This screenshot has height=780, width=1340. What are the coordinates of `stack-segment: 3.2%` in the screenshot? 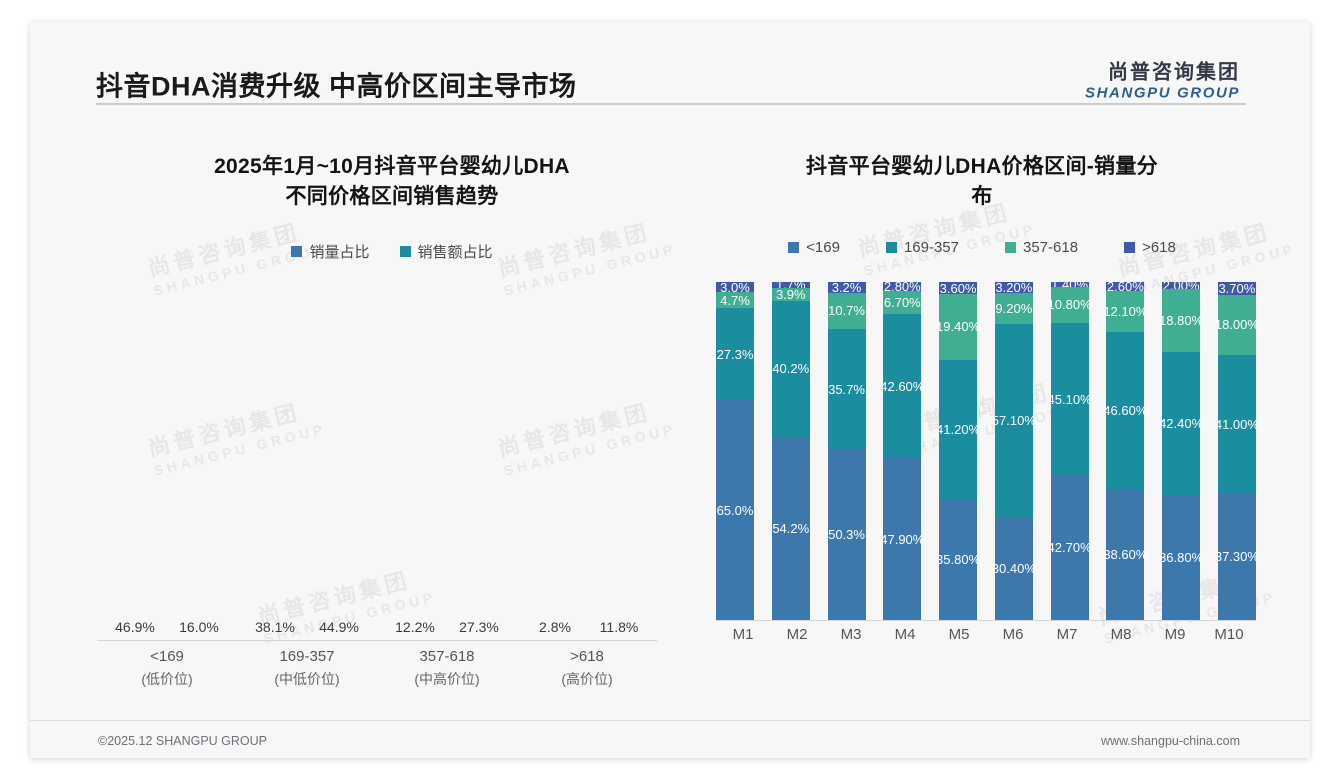 It's located at (846, 287).